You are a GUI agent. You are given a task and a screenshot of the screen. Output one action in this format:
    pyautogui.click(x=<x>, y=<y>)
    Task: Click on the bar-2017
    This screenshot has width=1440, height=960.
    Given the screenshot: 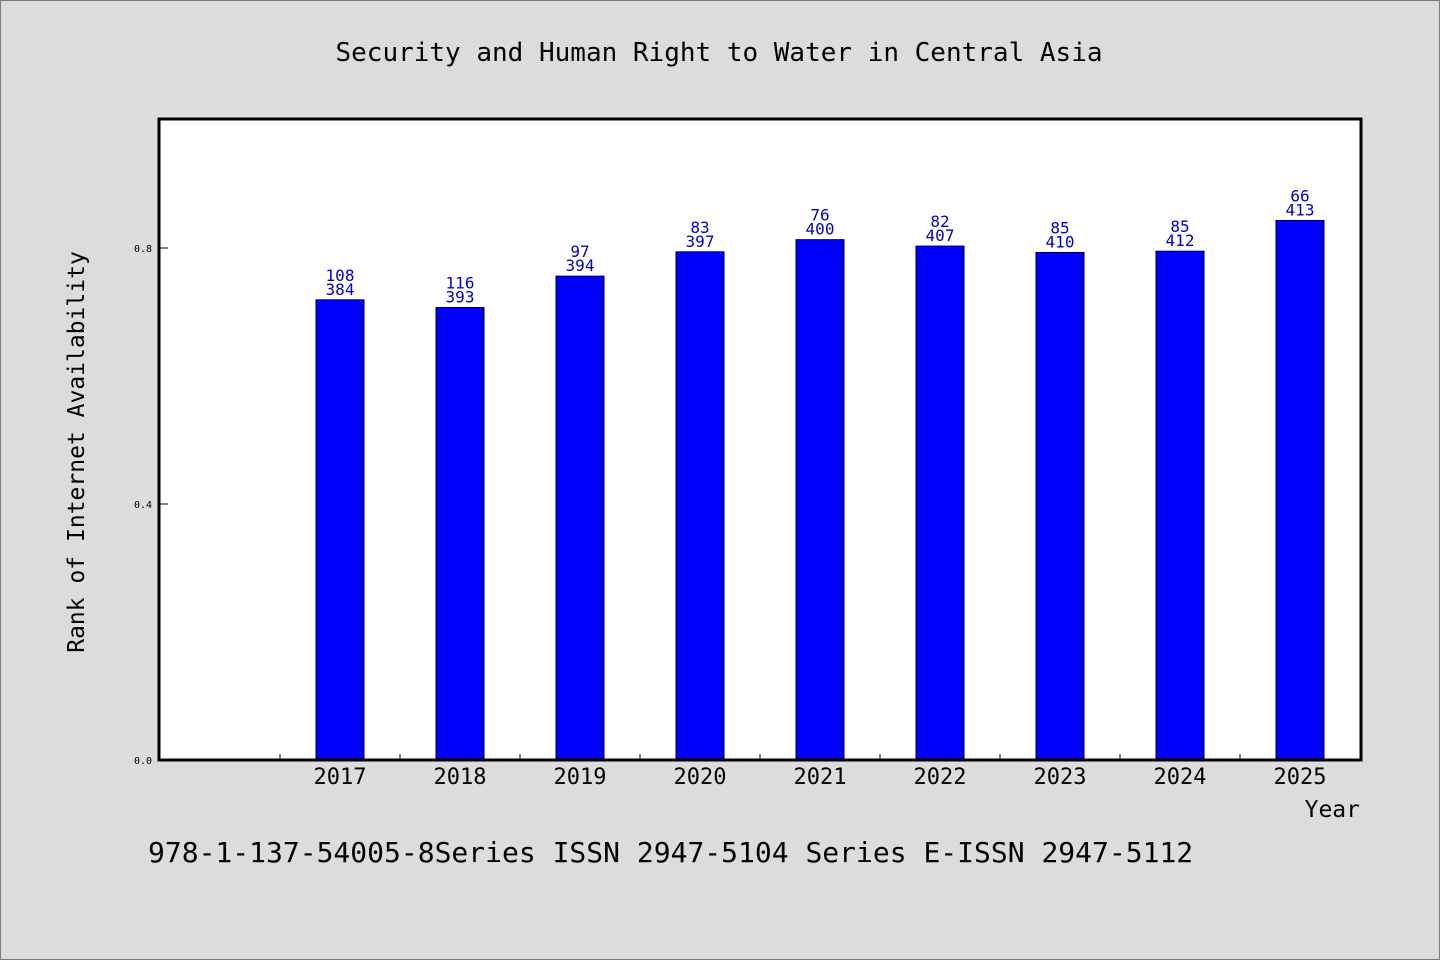 What is the action you would take?
    pyautogui.click(x=340, y=530)
    